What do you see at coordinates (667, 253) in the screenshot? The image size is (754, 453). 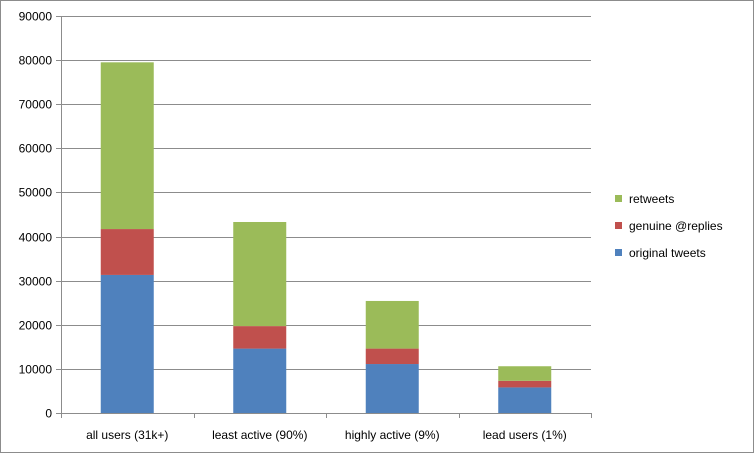 I see `legend-label: original tweets` at bounding box center [667, 253].